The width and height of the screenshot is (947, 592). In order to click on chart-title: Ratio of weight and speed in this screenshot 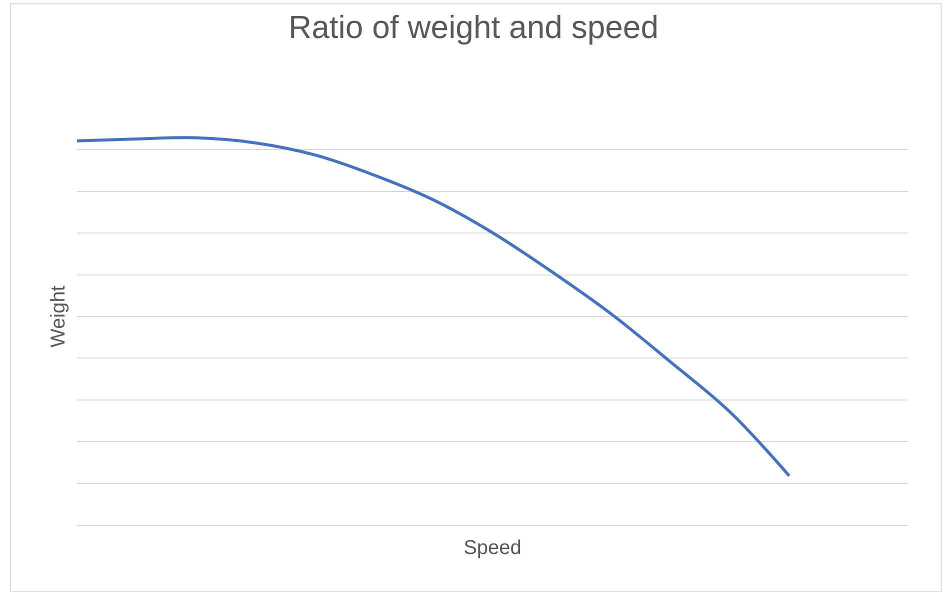, I will do `click(473, 26)`.